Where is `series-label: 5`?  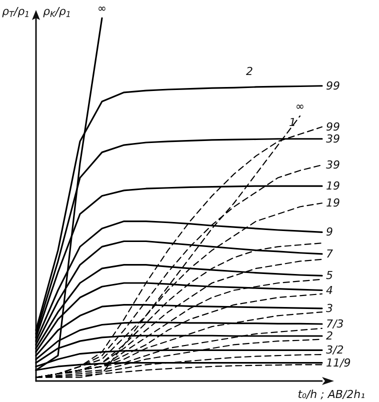 series-label: 5 is located at coordinates (329, 275).